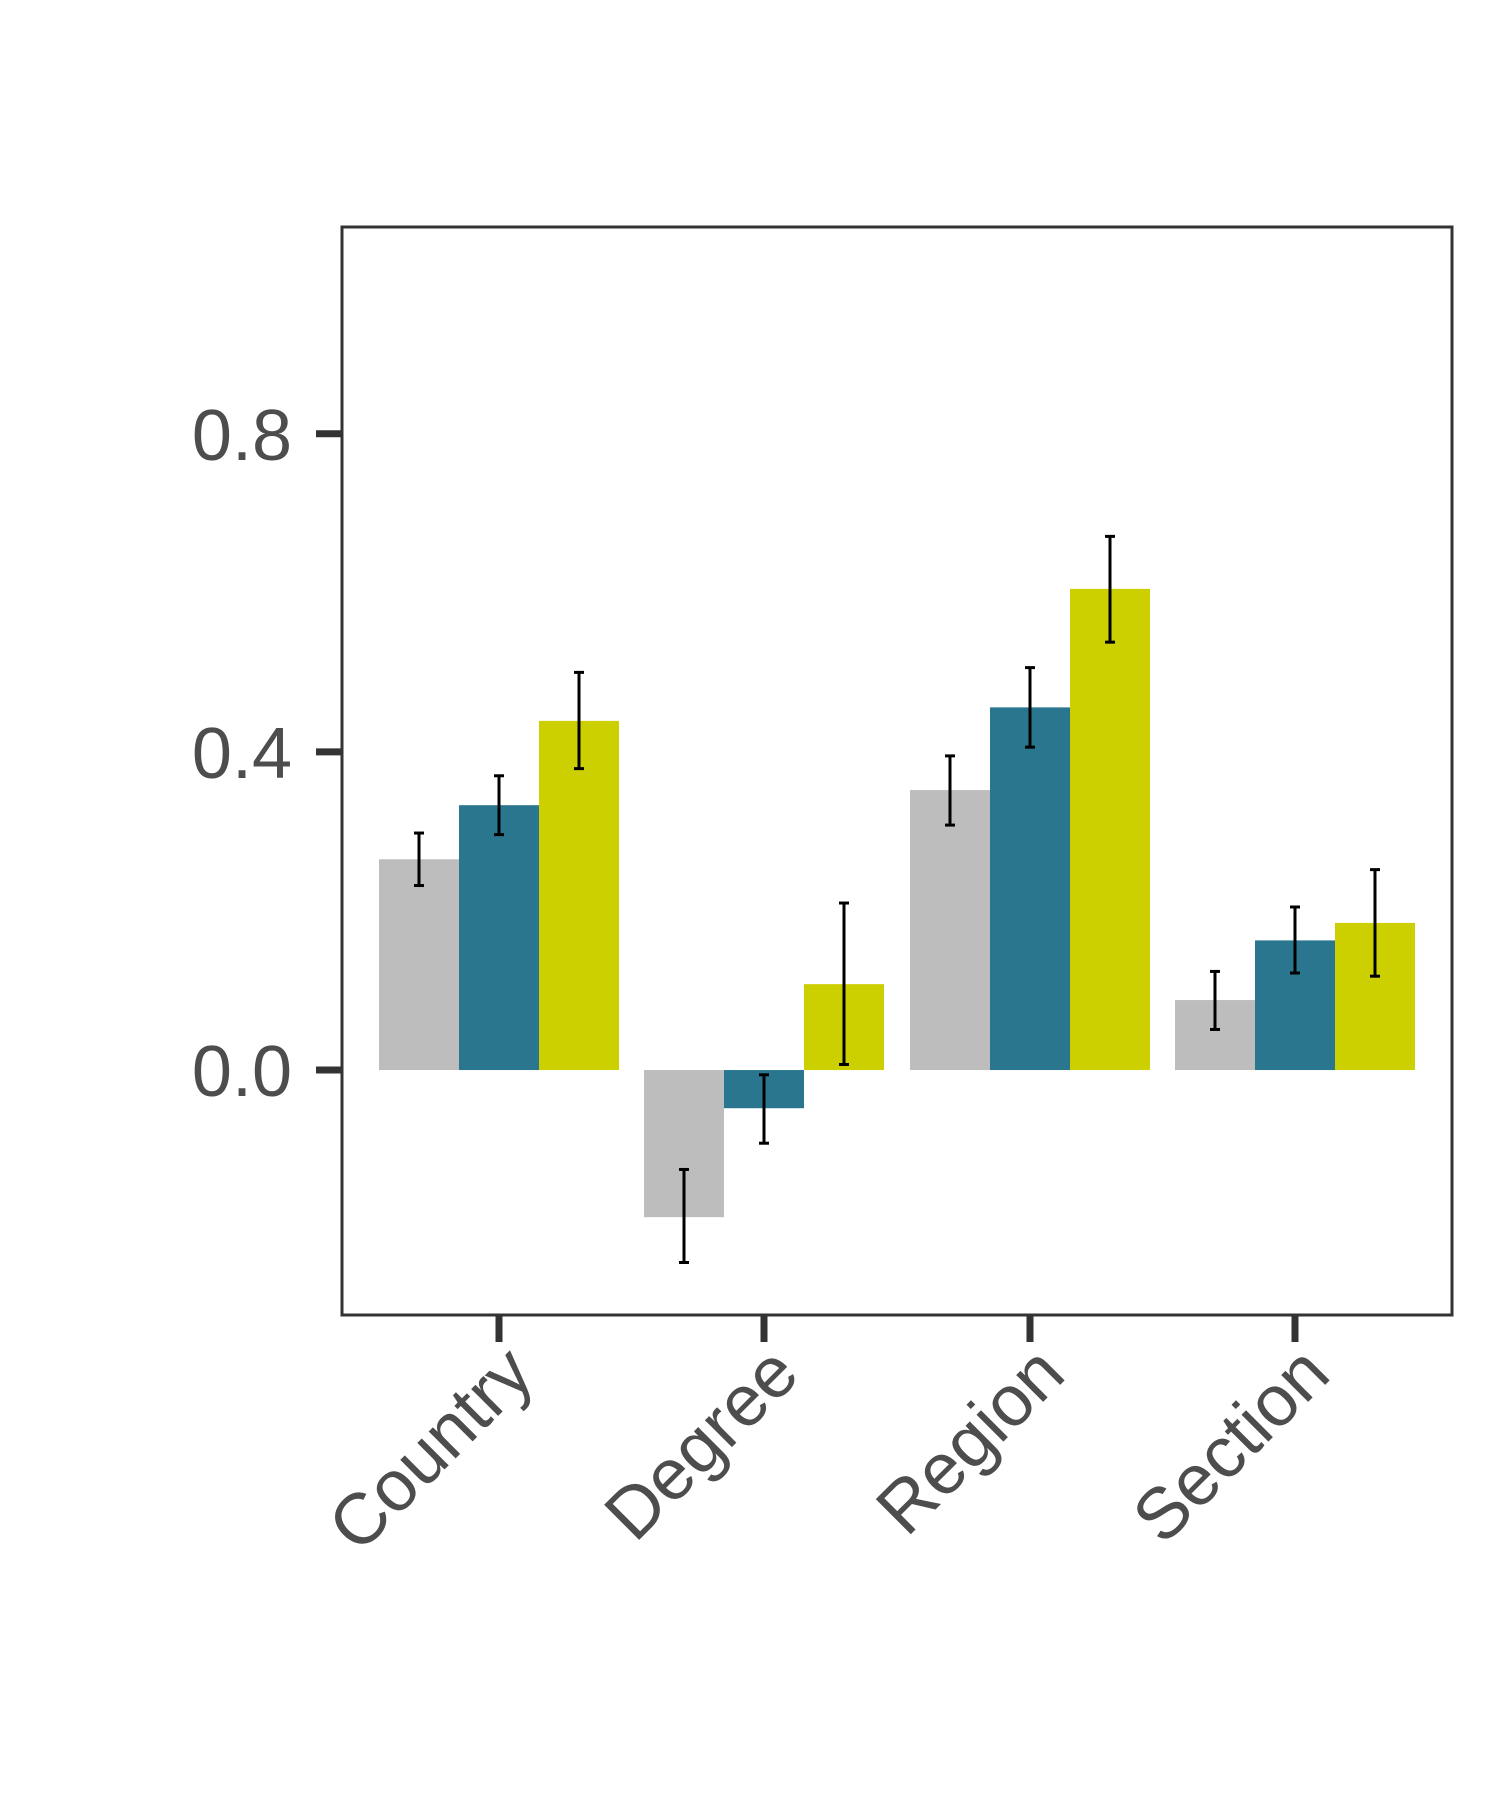  What do you see at coordinates (950, 790) in the screenshot?
I see `error-bar-region-s1` at bounding box center [950, 790].